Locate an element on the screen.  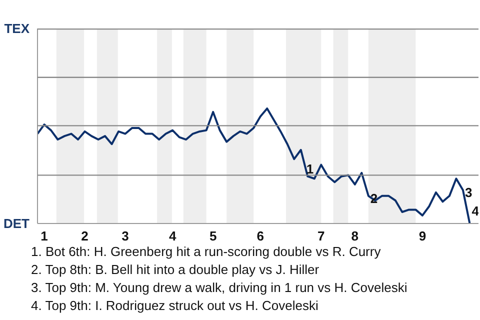
x-tick-label: 9 is located at coordinates (422, 236).